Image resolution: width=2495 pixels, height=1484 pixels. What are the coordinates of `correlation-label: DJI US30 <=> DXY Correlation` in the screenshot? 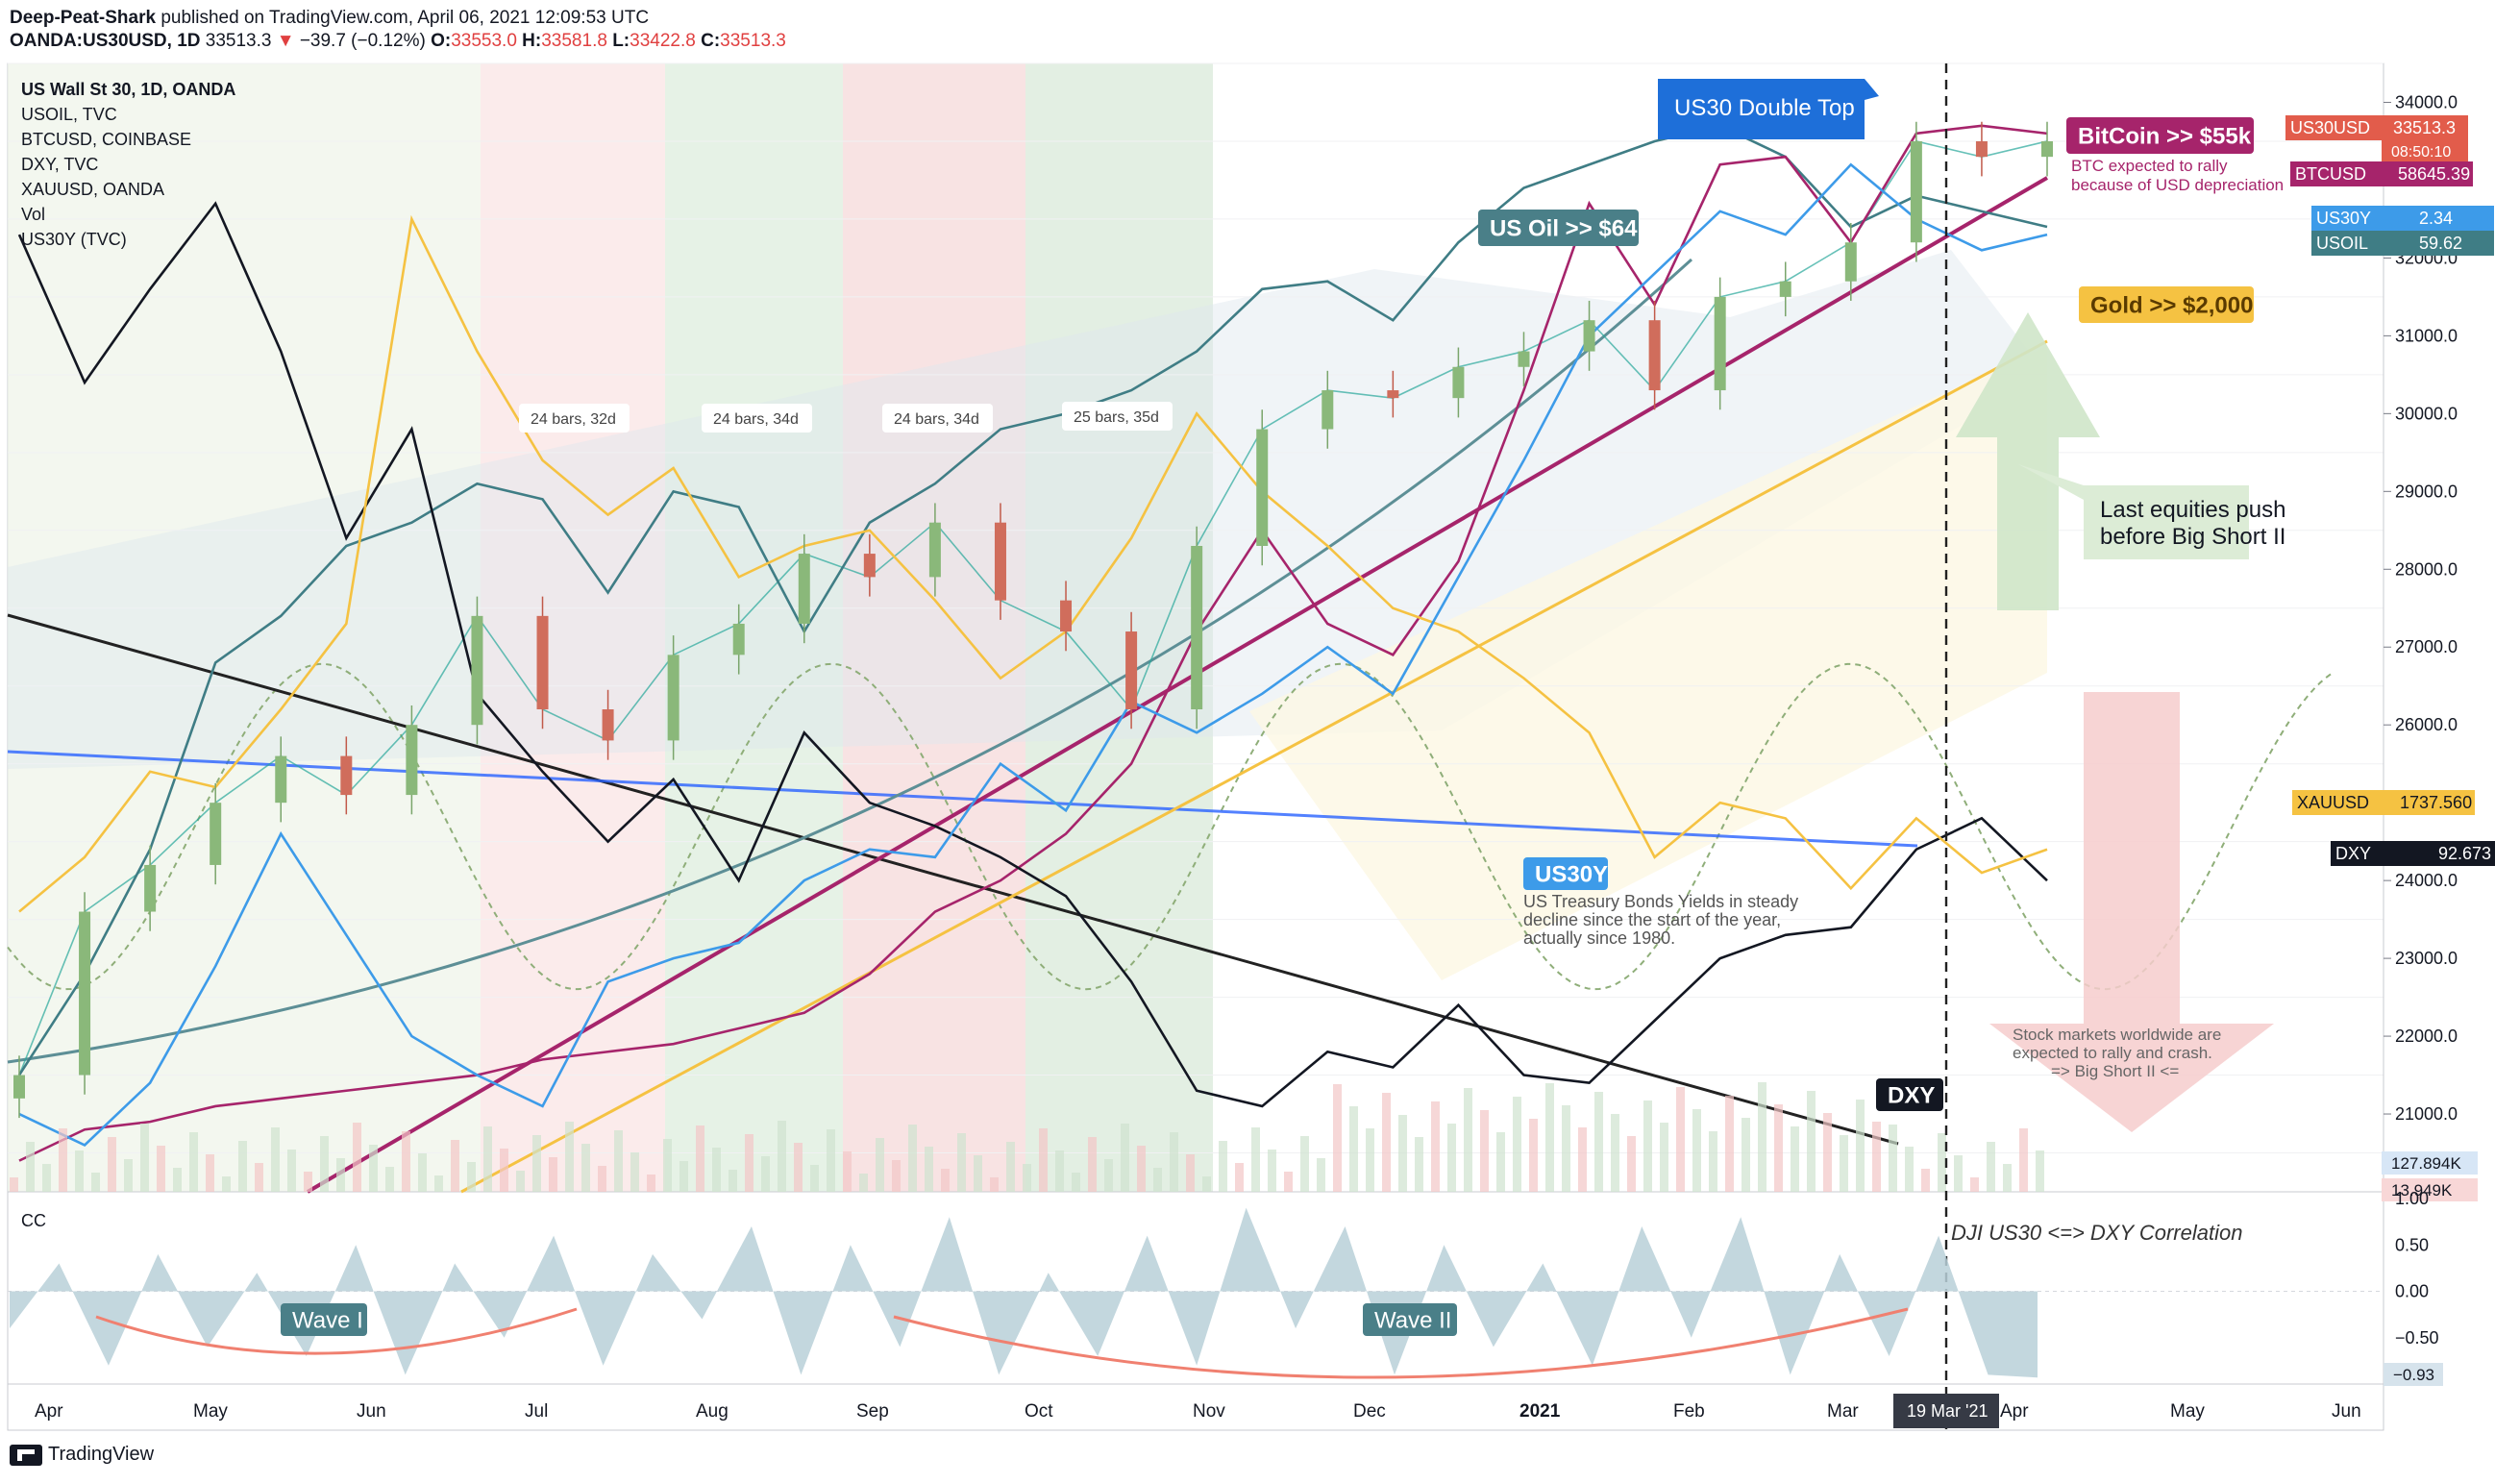 It's located at (2096, 1233).